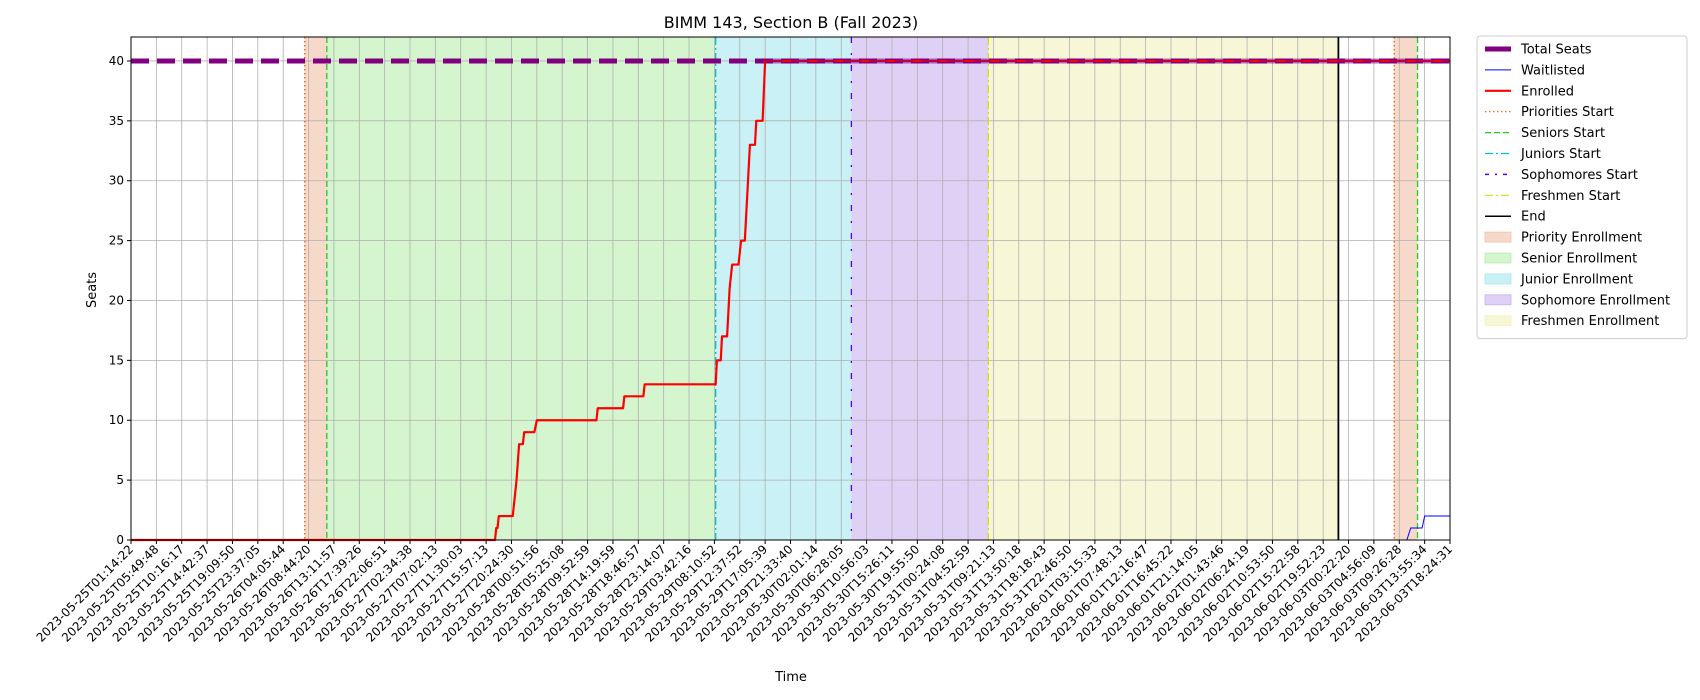 The width and height of the screenshot is (1700, 700). I want to click on legend-label: Seniors Start, so click(1563, 133).